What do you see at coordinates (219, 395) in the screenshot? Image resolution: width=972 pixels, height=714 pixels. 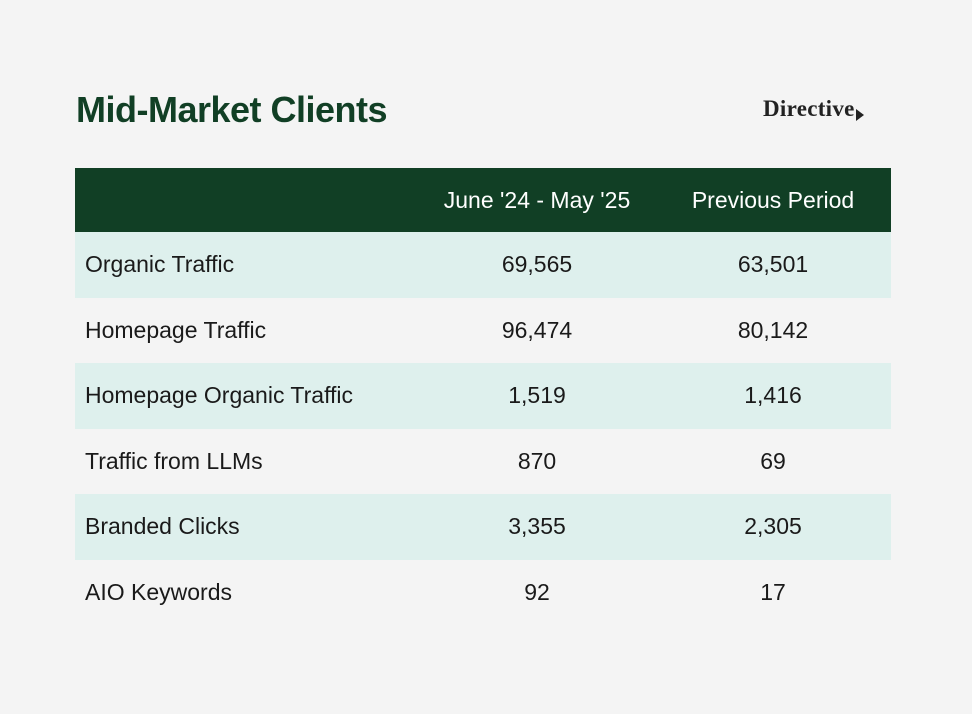 I see `row-label: Homepage Organic Traffic` at bounding box center [219, 395].